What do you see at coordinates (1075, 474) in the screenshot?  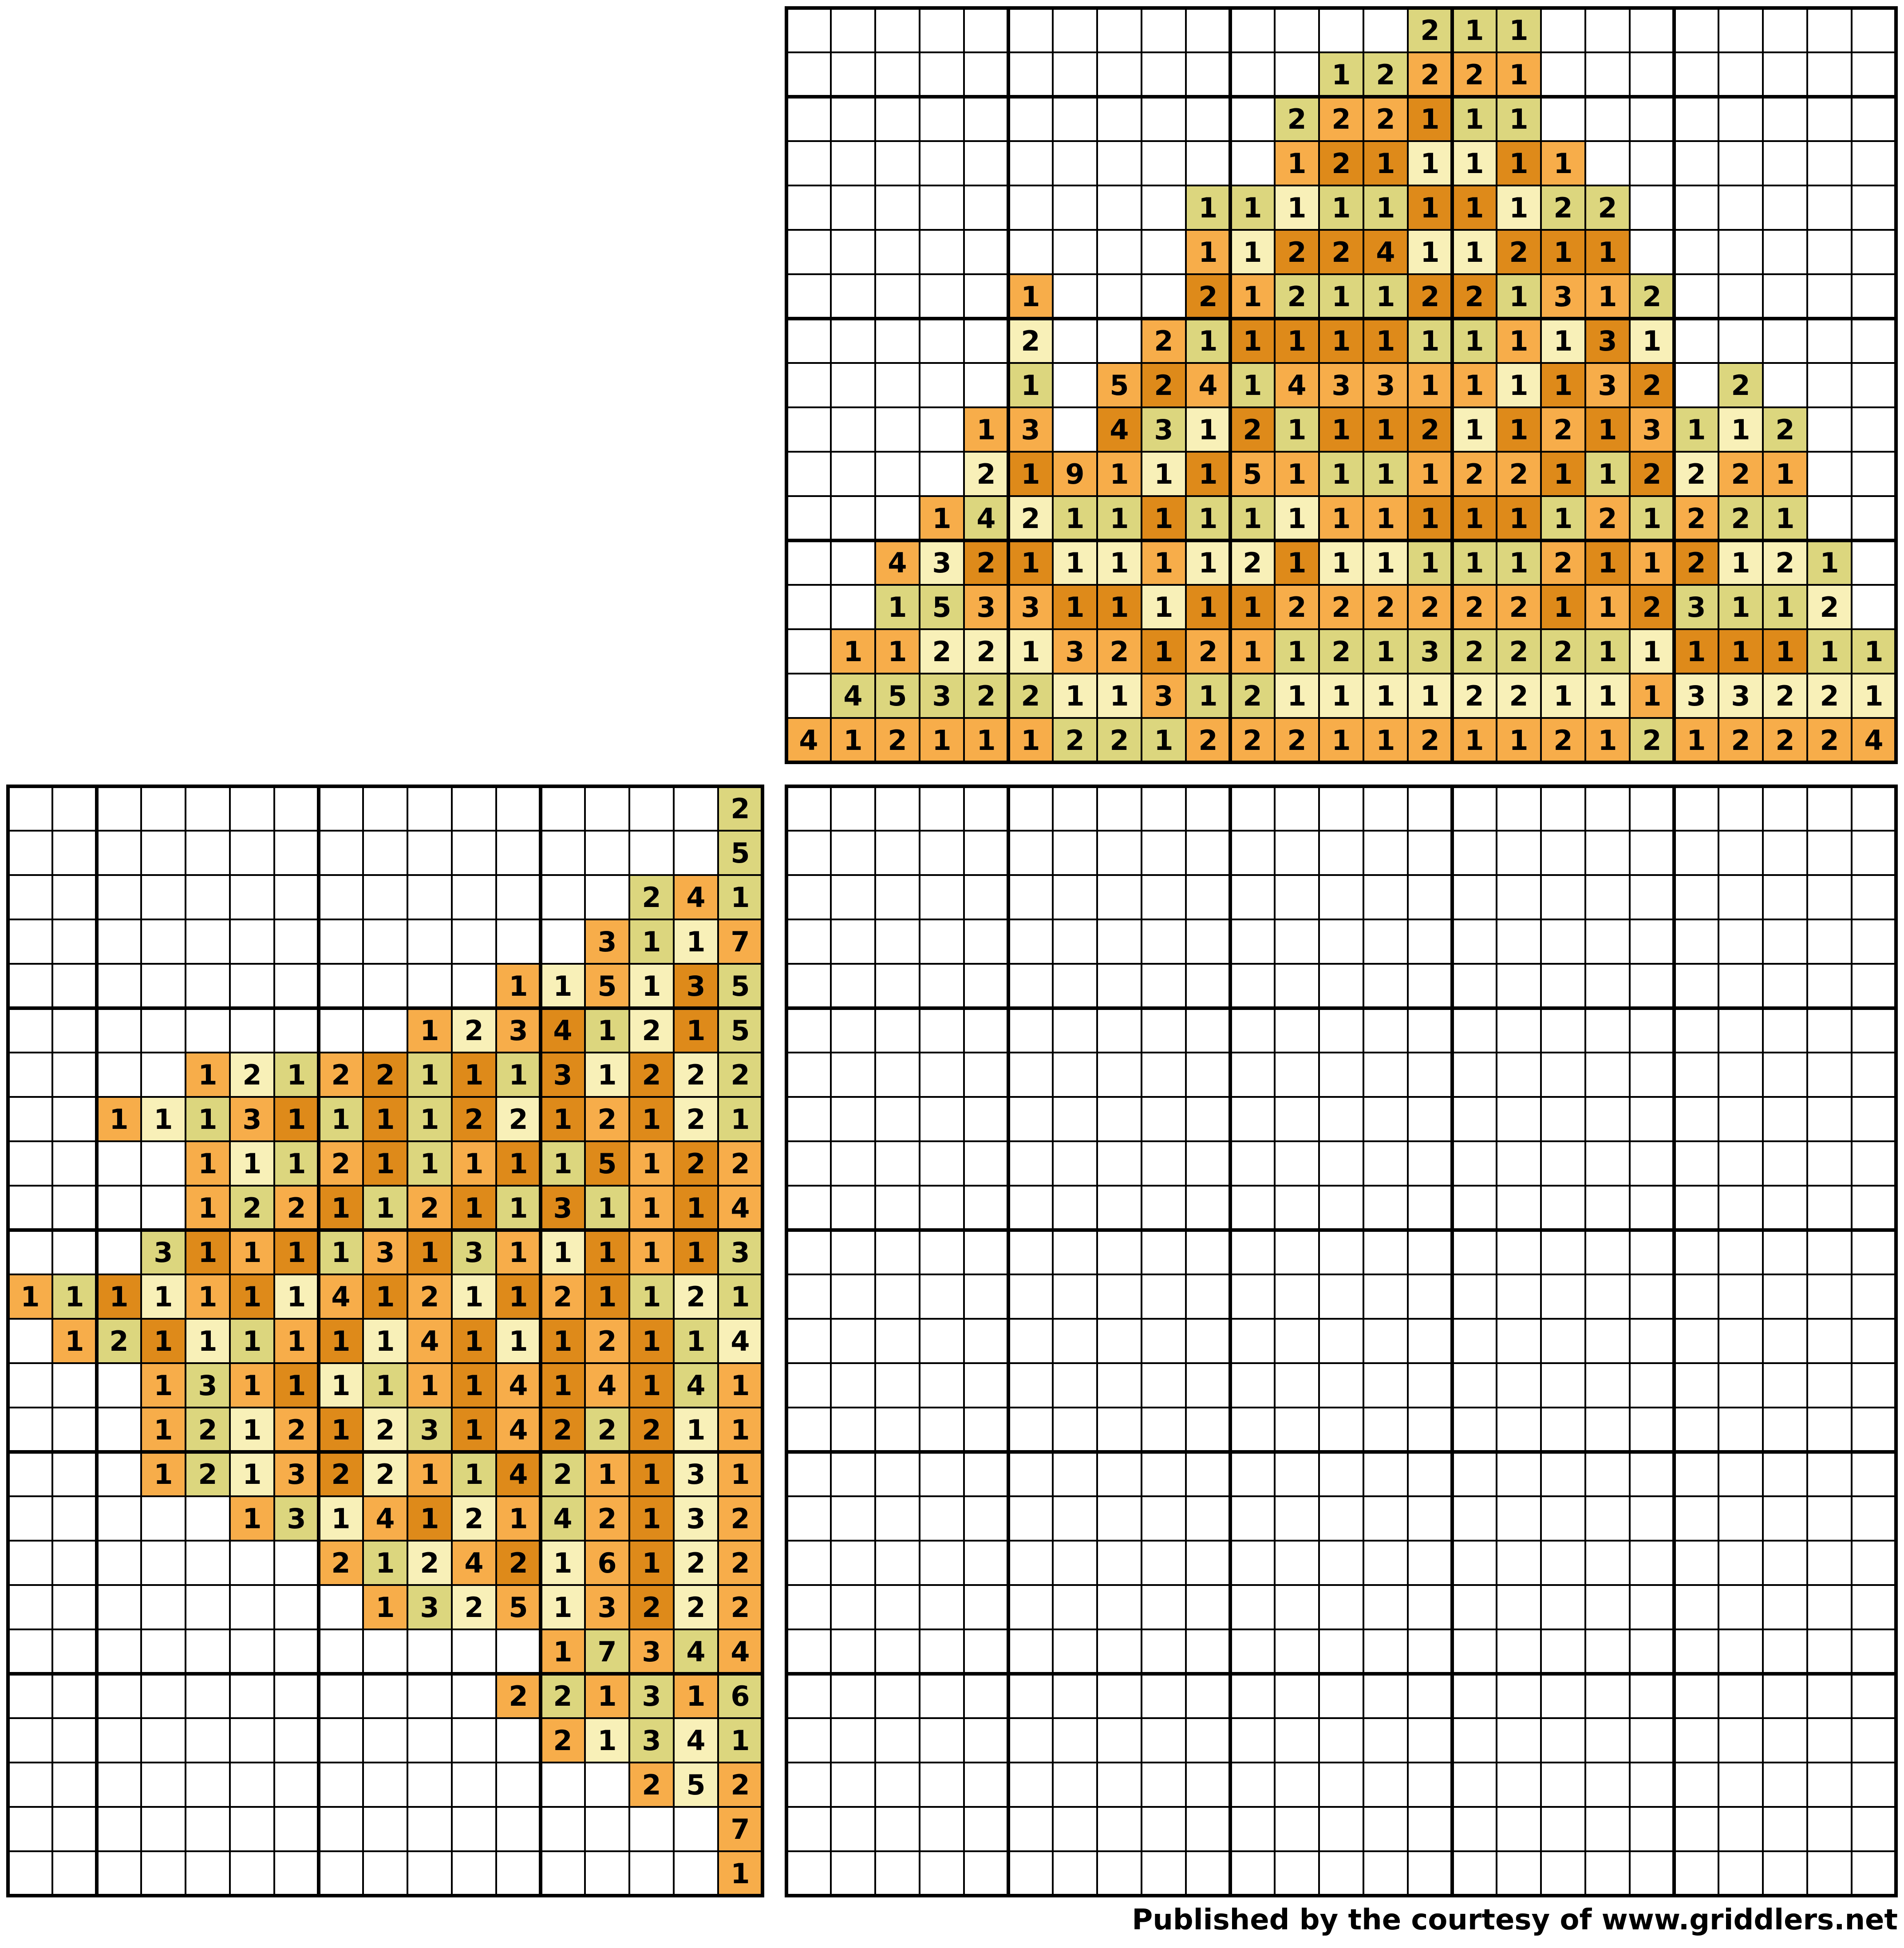 I see `column-clue: 9` at bounding box center [1075, 474].